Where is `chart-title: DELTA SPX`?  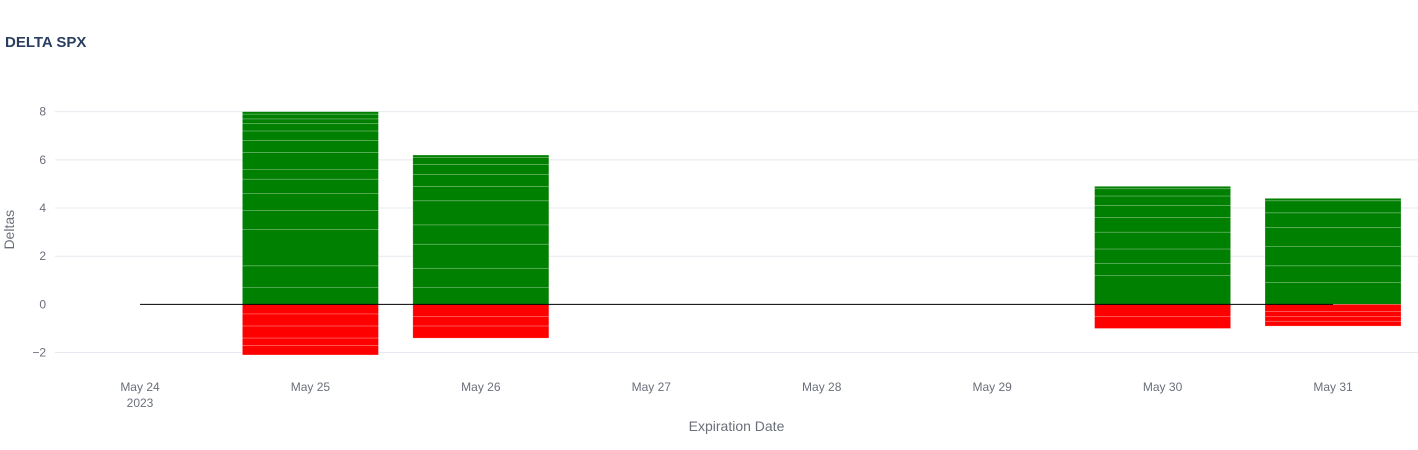
chart-title: DELTA SPX is located at coordinates (46, 42).